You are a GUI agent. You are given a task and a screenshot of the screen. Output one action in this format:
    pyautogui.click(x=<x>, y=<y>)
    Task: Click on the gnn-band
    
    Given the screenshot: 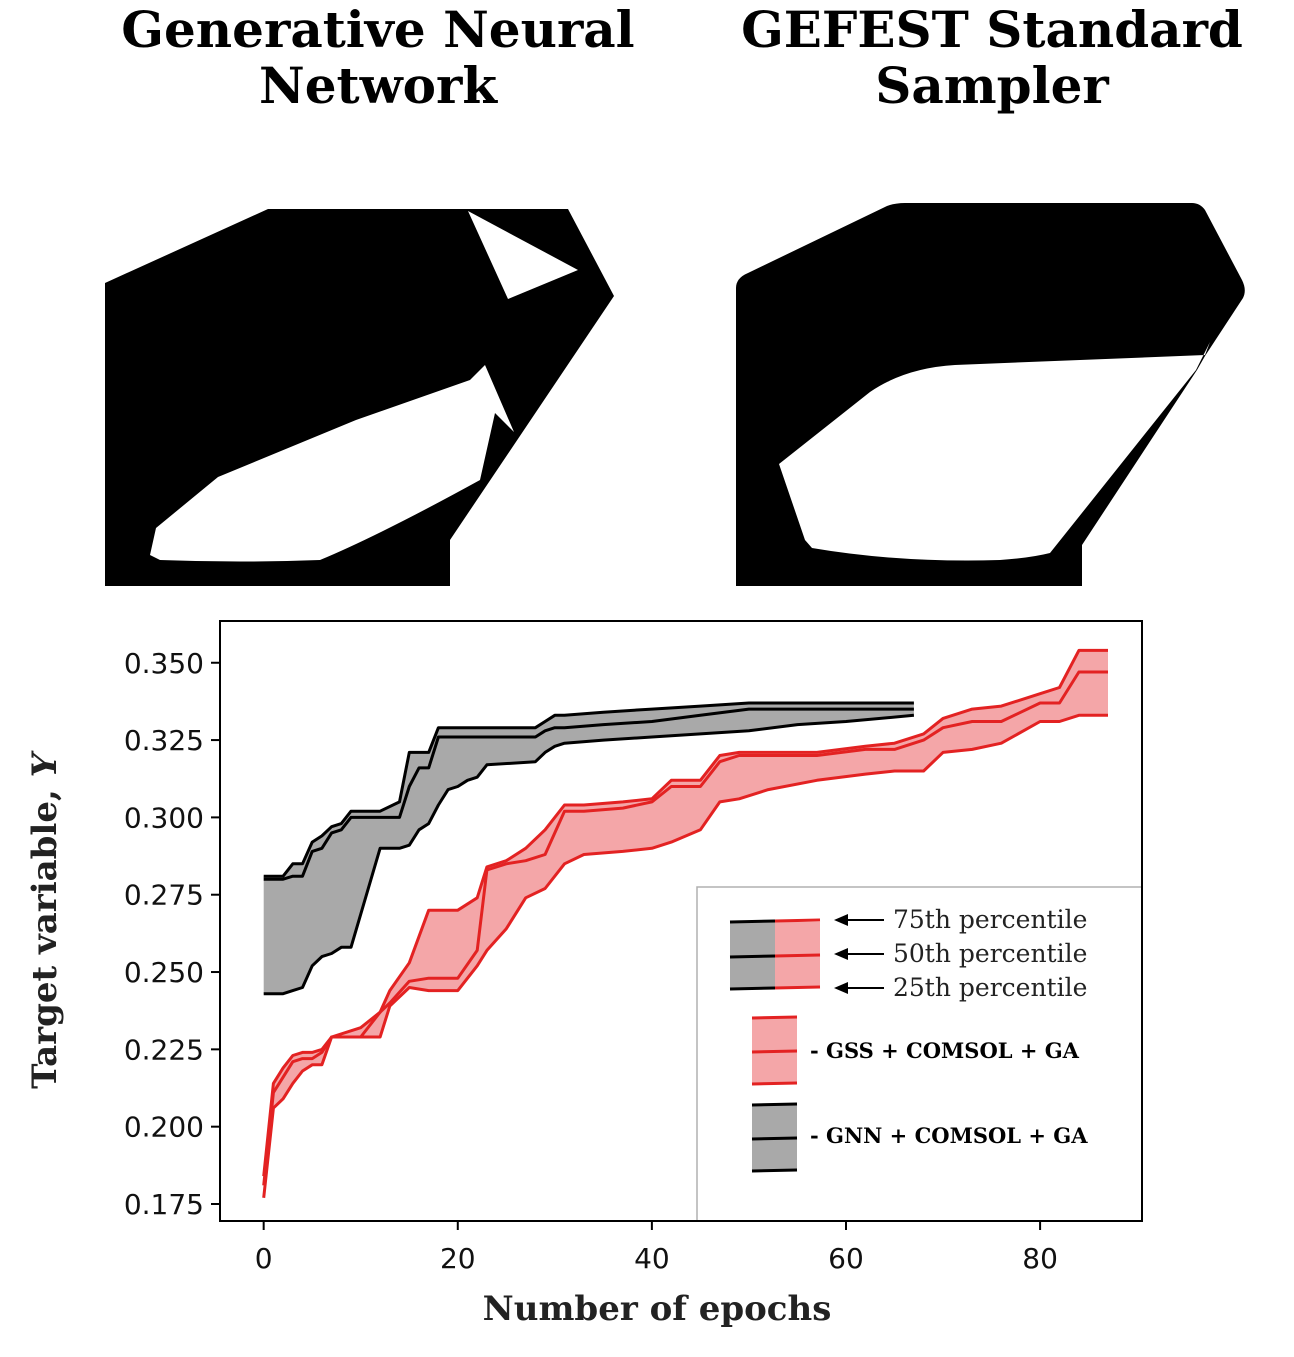 What is the action you would take?
    pyautogui.click(x=589, y=848)
    